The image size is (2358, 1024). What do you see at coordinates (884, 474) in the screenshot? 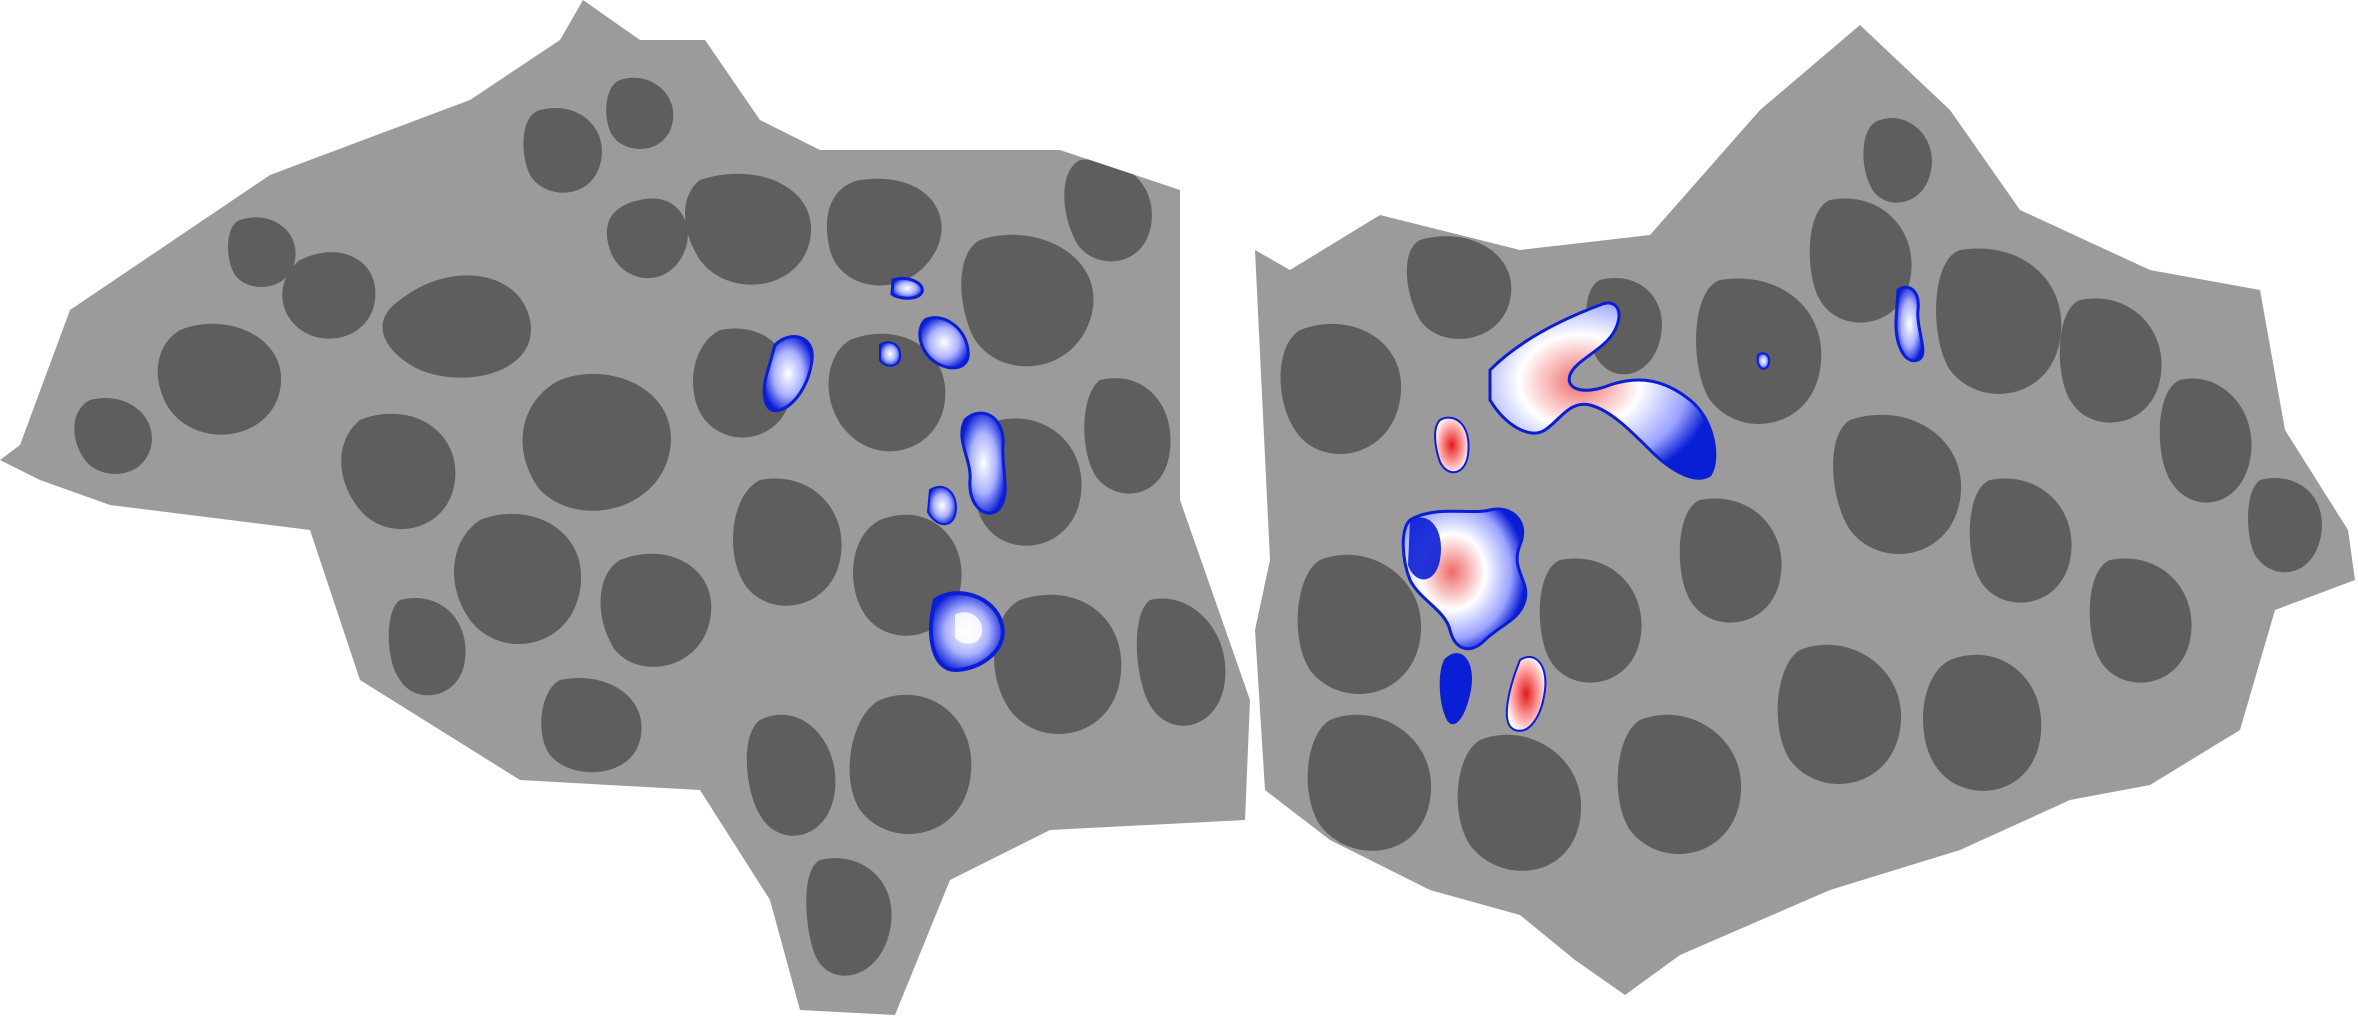
I see `left-activations` at bounding box center [884, 474].